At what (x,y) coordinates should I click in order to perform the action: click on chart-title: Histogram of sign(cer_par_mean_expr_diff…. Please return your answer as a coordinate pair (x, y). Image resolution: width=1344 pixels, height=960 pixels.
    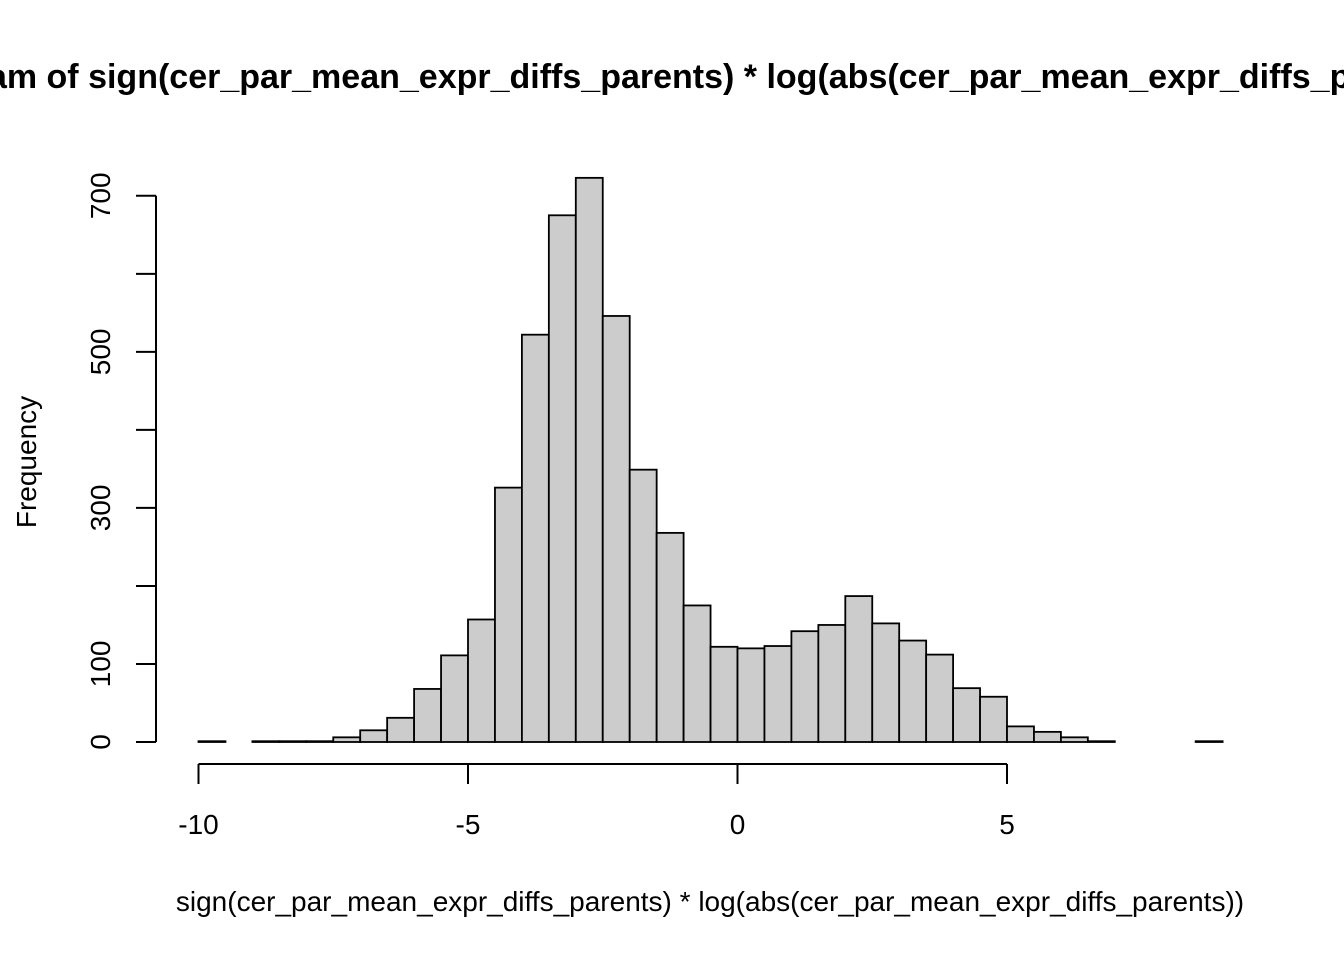
    Looking at the image, I should click on (672, 77).